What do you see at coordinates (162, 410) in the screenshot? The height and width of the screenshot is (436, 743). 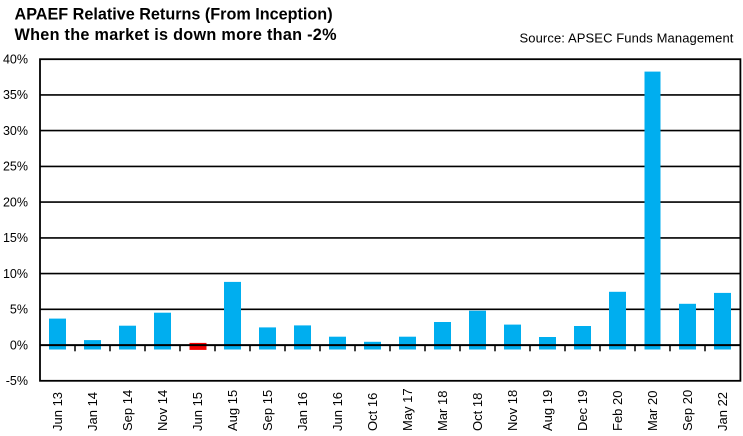 I see `svg-text: Nov 14` at bounding box center [162, 410].